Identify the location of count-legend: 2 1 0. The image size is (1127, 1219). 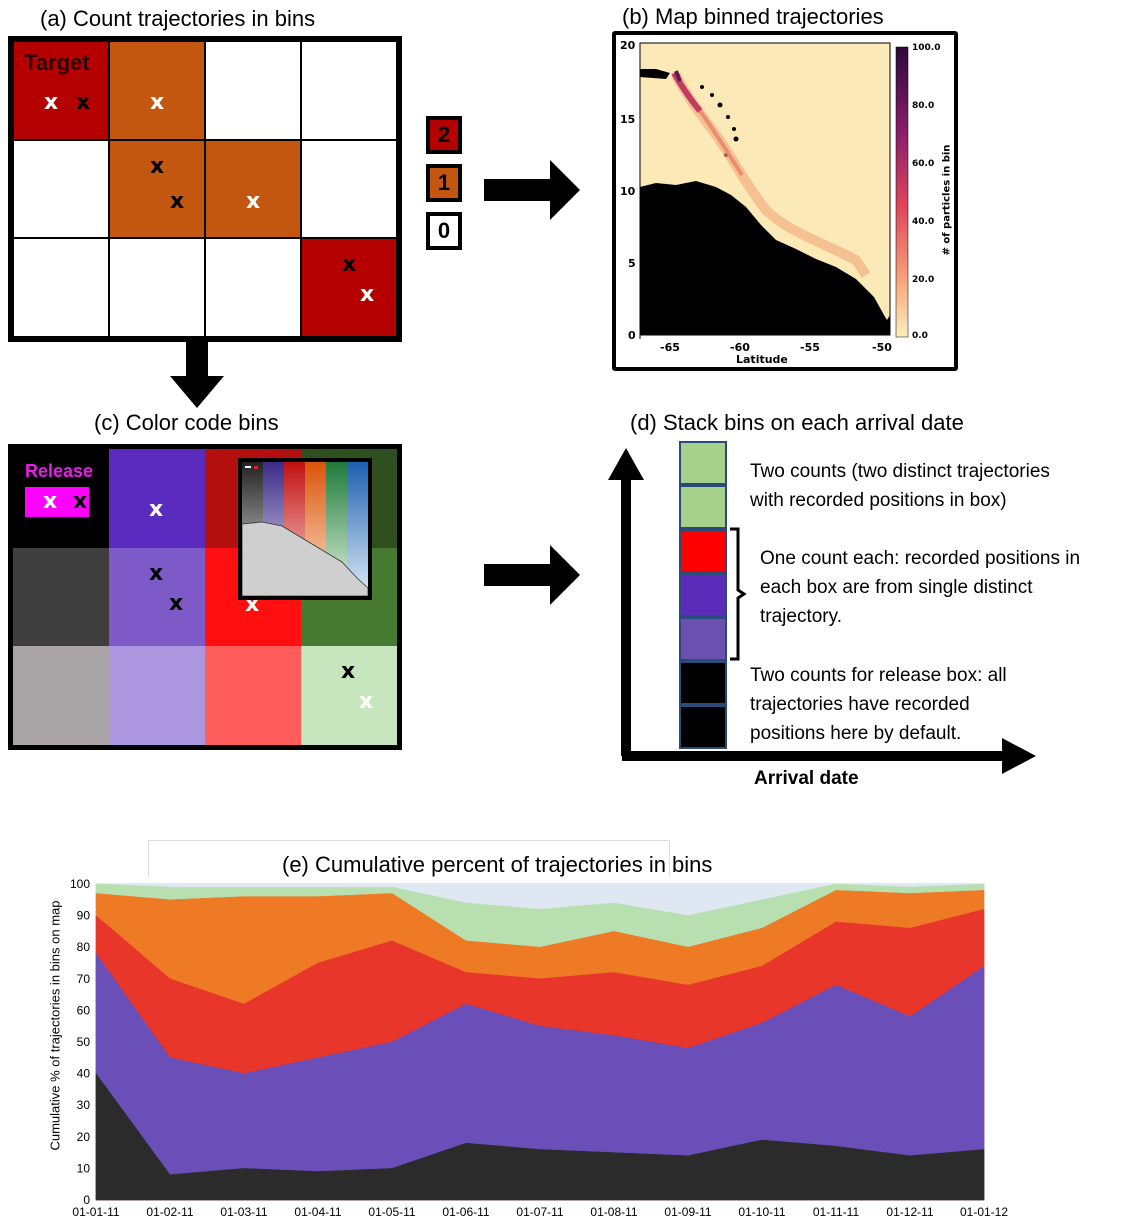
(444, 188).